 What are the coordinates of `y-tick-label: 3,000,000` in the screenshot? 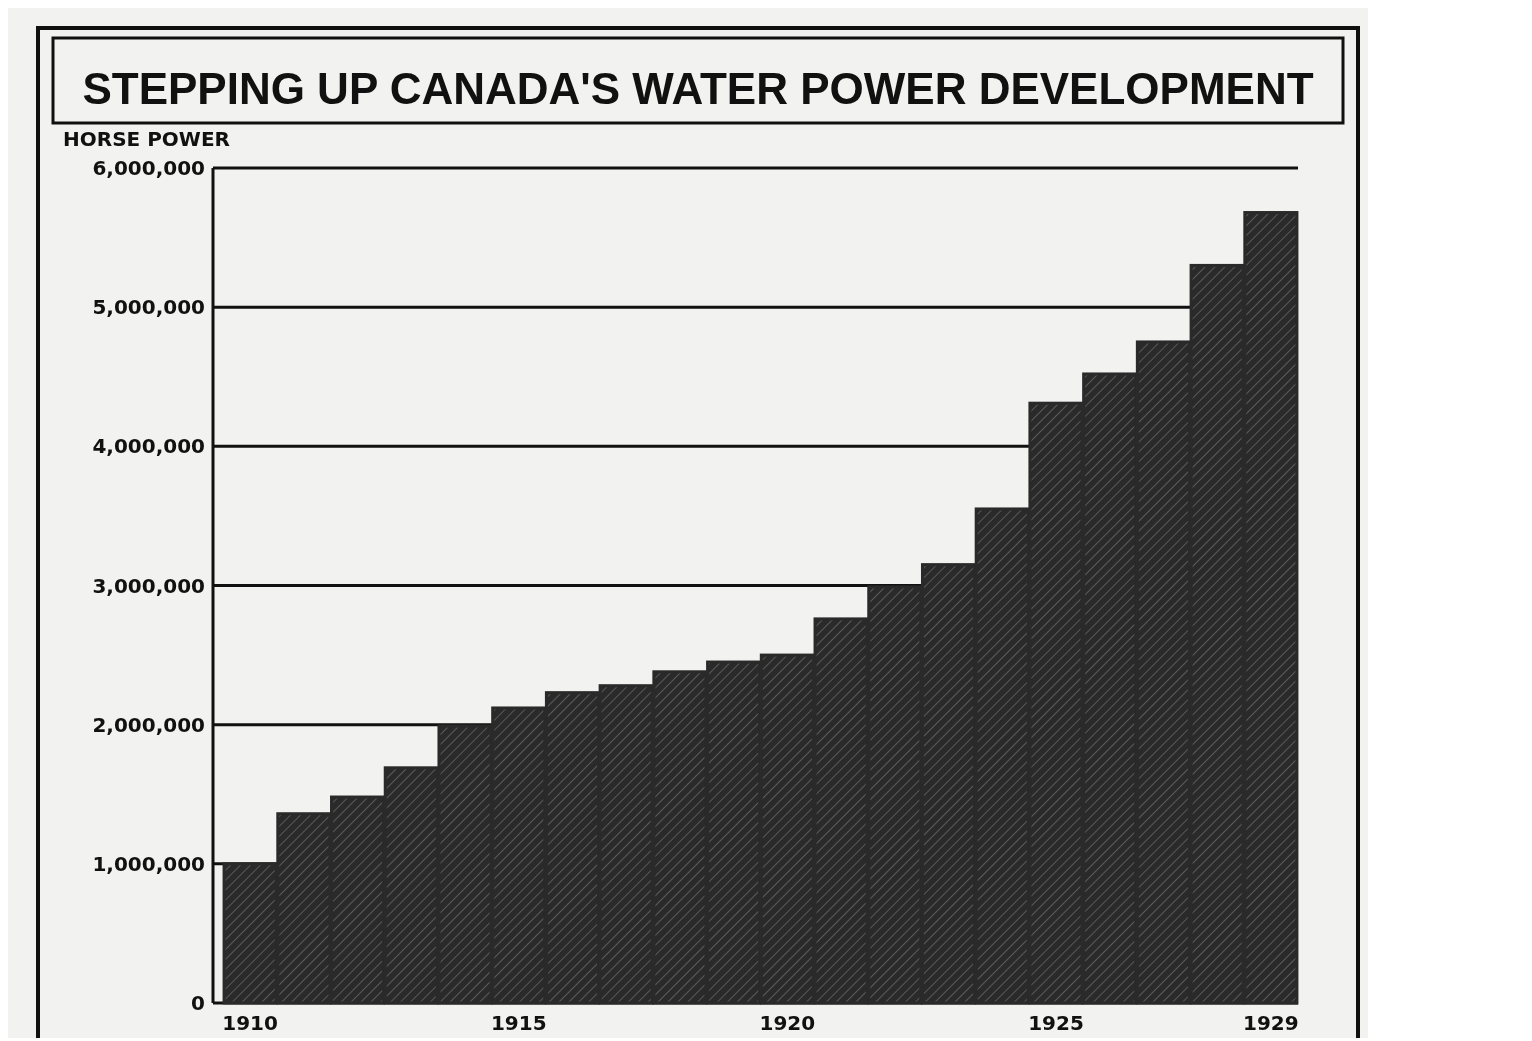 It's located at (148, 585).